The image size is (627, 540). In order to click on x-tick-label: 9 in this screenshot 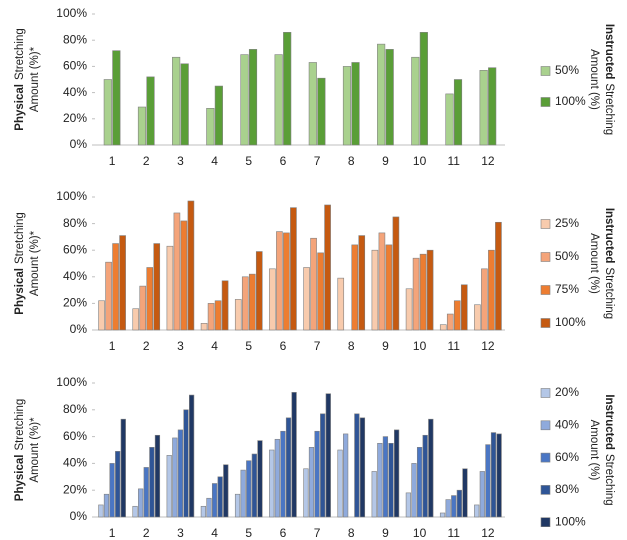, I will do `click(385, 533)`.